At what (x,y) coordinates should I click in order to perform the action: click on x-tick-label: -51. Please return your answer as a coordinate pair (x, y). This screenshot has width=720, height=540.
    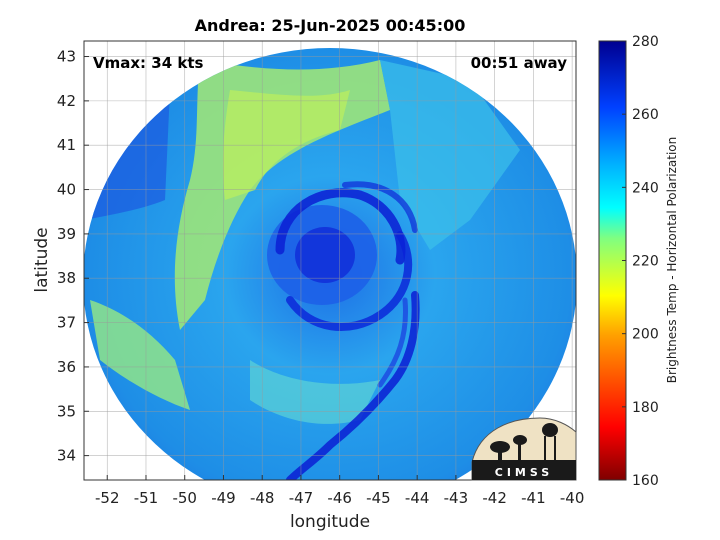
    Looking at the image, I should click on (146, 498).